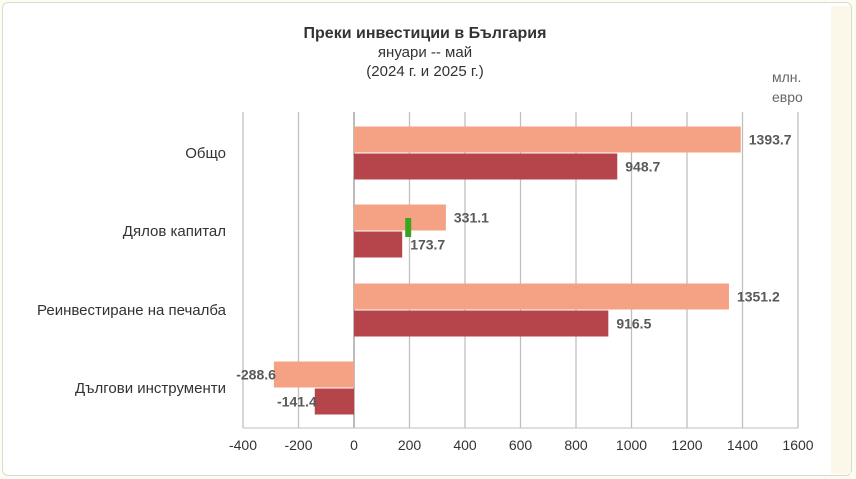 This screenshot has height=479, width=856. I want to click on x-tick-label: 1400, so click(742, 445).